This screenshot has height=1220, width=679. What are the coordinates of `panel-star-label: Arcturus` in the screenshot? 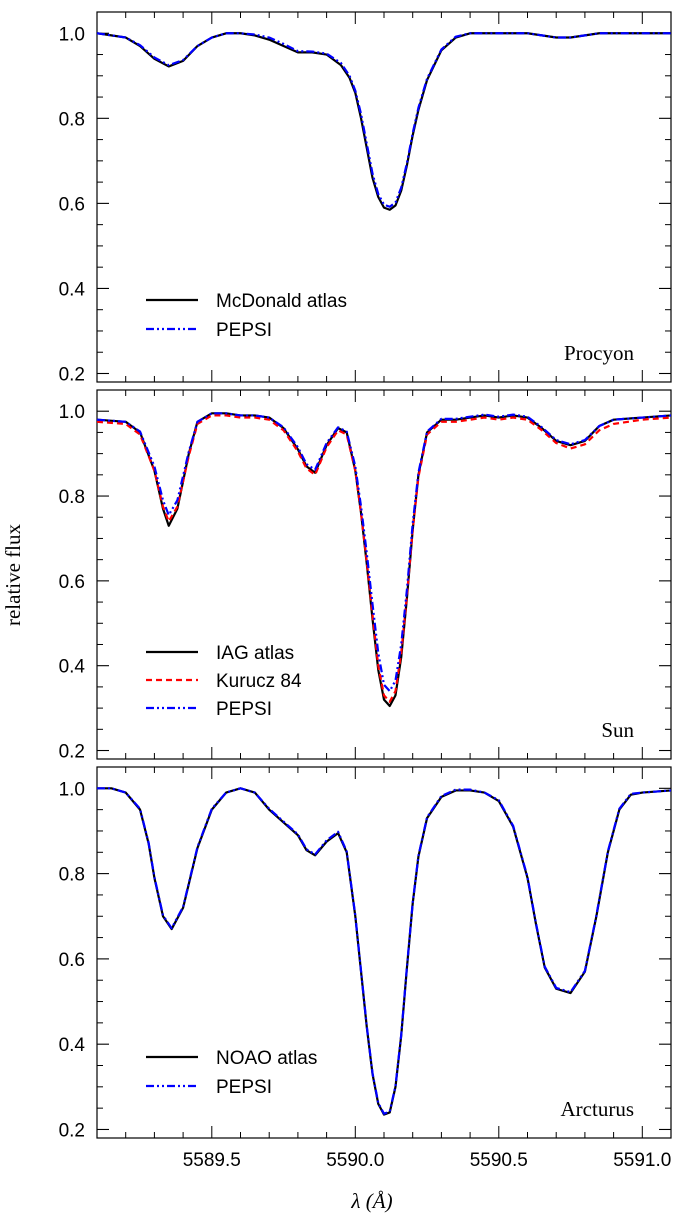 It's located at (597, 1109).